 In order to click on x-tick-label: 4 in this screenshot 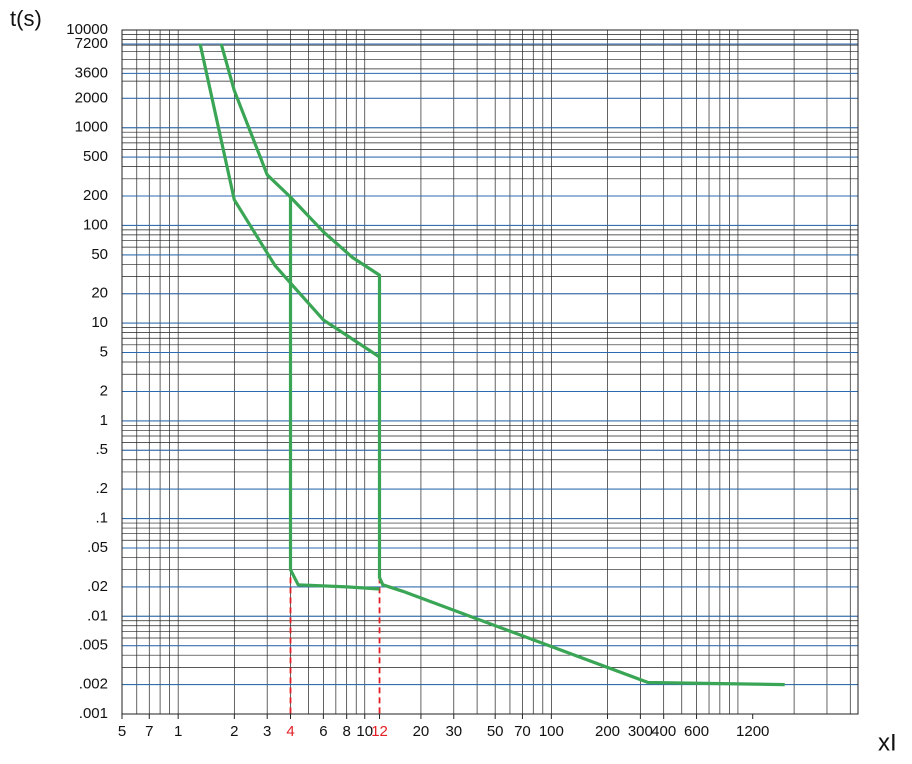, I will do `click(290, 731)`.